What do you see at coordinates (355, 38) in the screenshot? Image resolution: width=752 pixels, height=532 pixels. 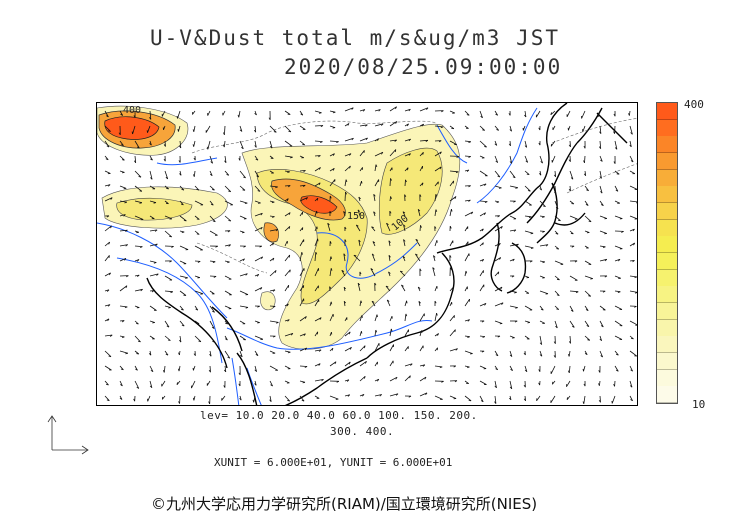 I see `map-title: U-V&Dust total m/s&ug/m3 JST` at bounding box center [355, 38].